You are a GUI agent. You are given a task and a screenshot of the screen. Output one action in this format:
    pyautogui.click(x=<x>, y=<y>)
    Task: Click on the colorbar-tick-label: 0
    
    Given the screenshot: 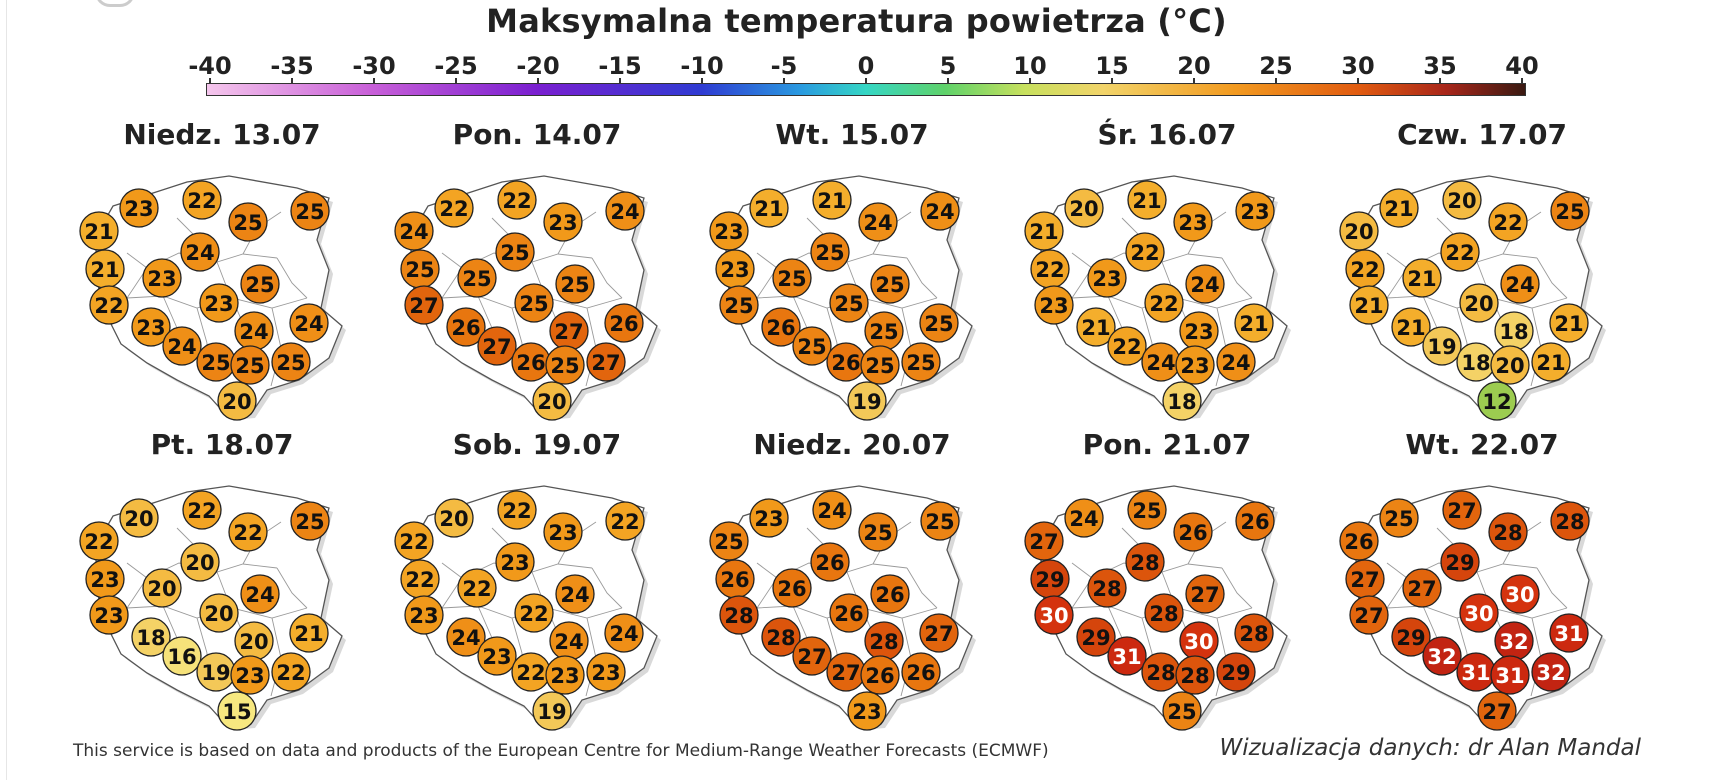 What is the action you would take?
    pyautogui.click(x=866, y=66)
    